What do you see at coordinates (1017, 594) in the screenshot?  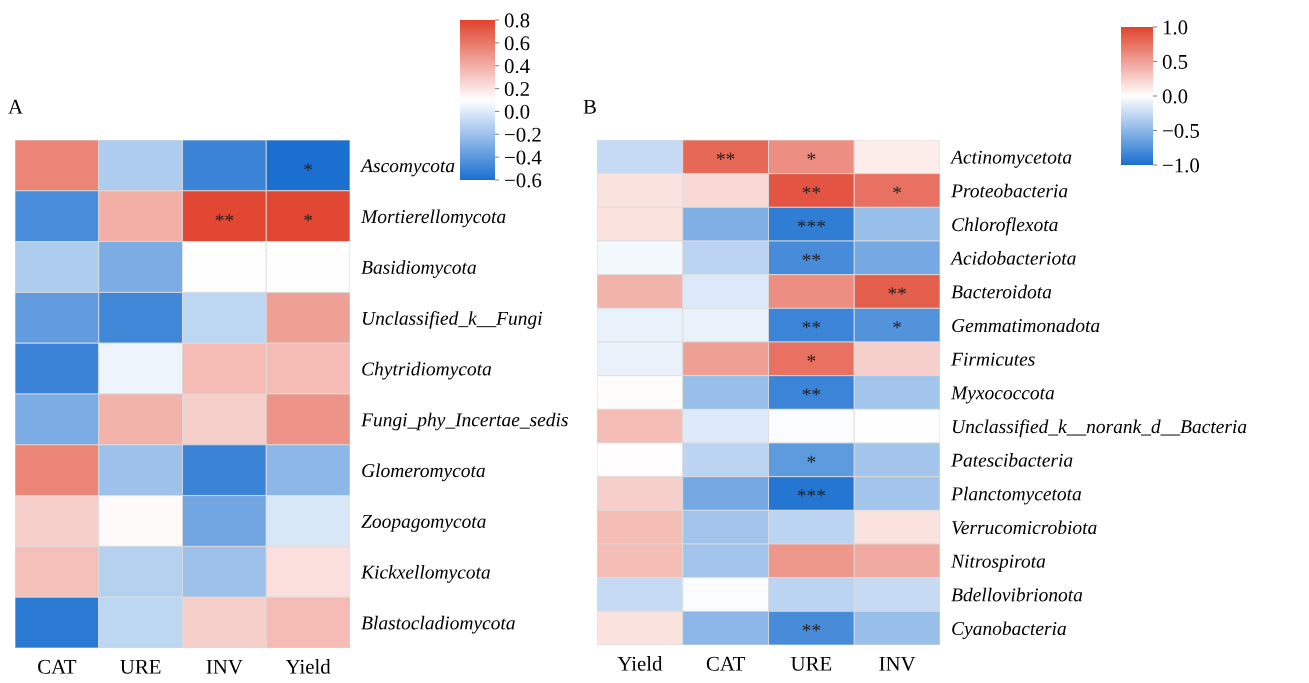 I see `y-tick-label: Bdellovibrionota` at bounding box center [1017, 594].